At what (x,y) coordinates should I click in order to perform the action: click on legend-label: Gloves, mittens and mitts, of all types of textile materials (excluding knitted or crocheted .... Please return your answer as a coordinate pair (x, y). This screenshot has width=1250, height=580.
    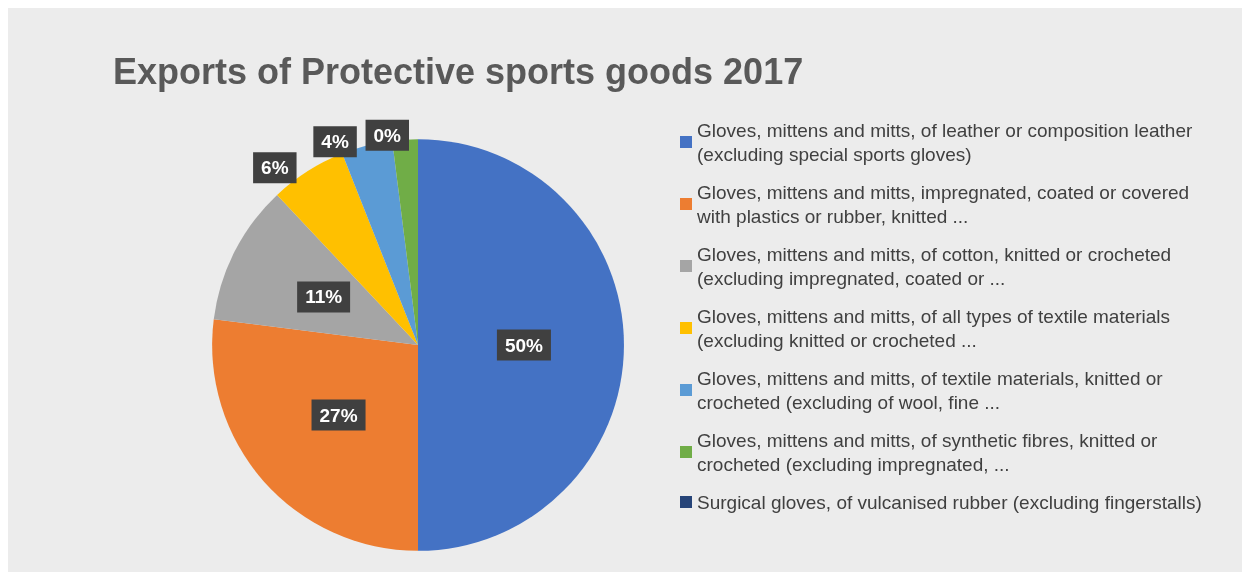
    Looking at the image, I should click on (936, 328).